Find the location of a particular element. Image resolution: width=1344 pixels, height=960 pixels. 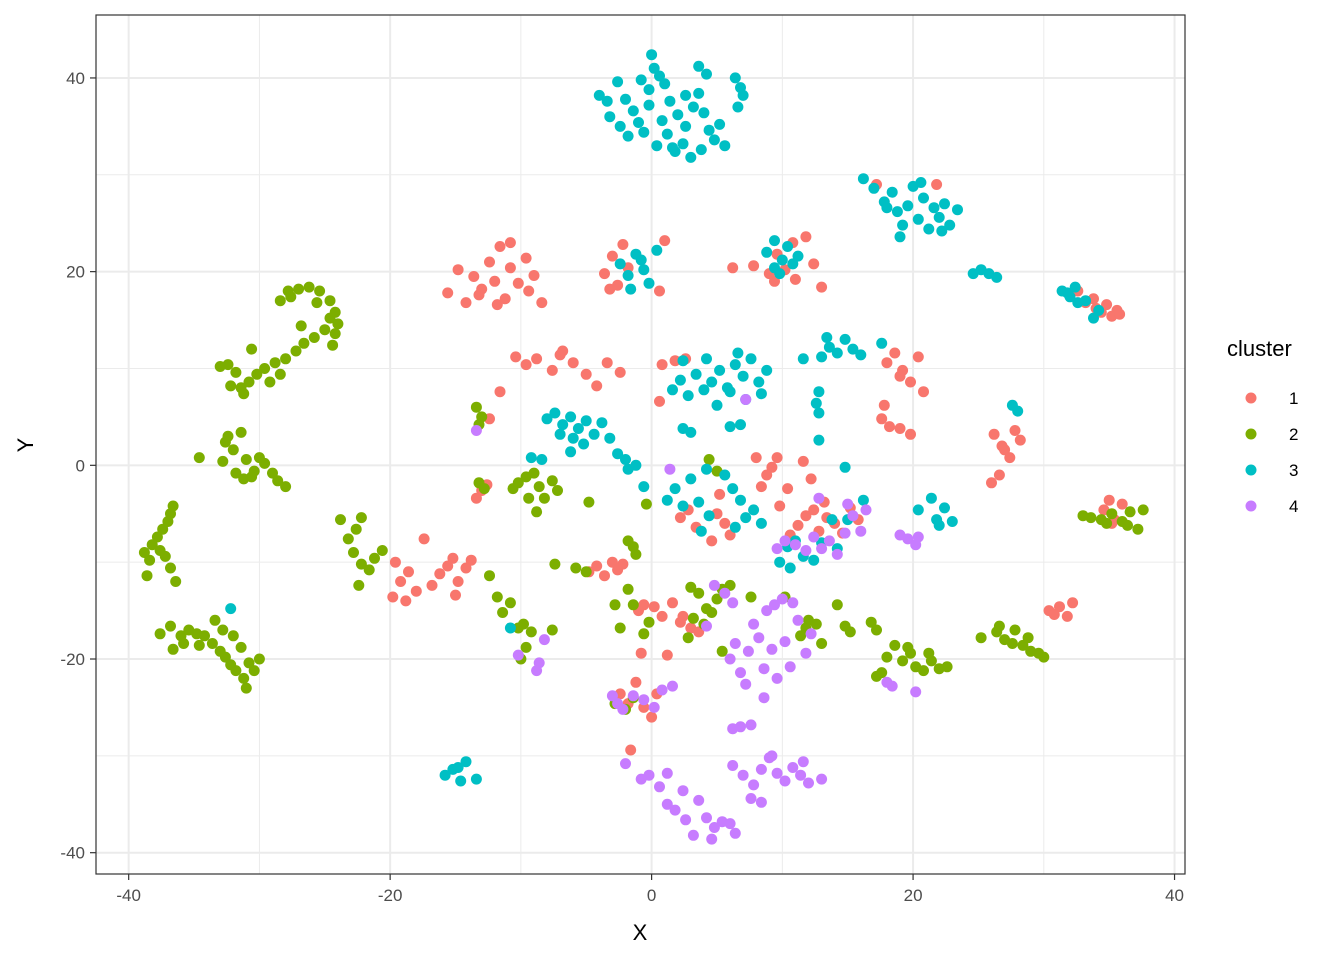

y-tick-label: 0 is located at coordinates (80, 465).